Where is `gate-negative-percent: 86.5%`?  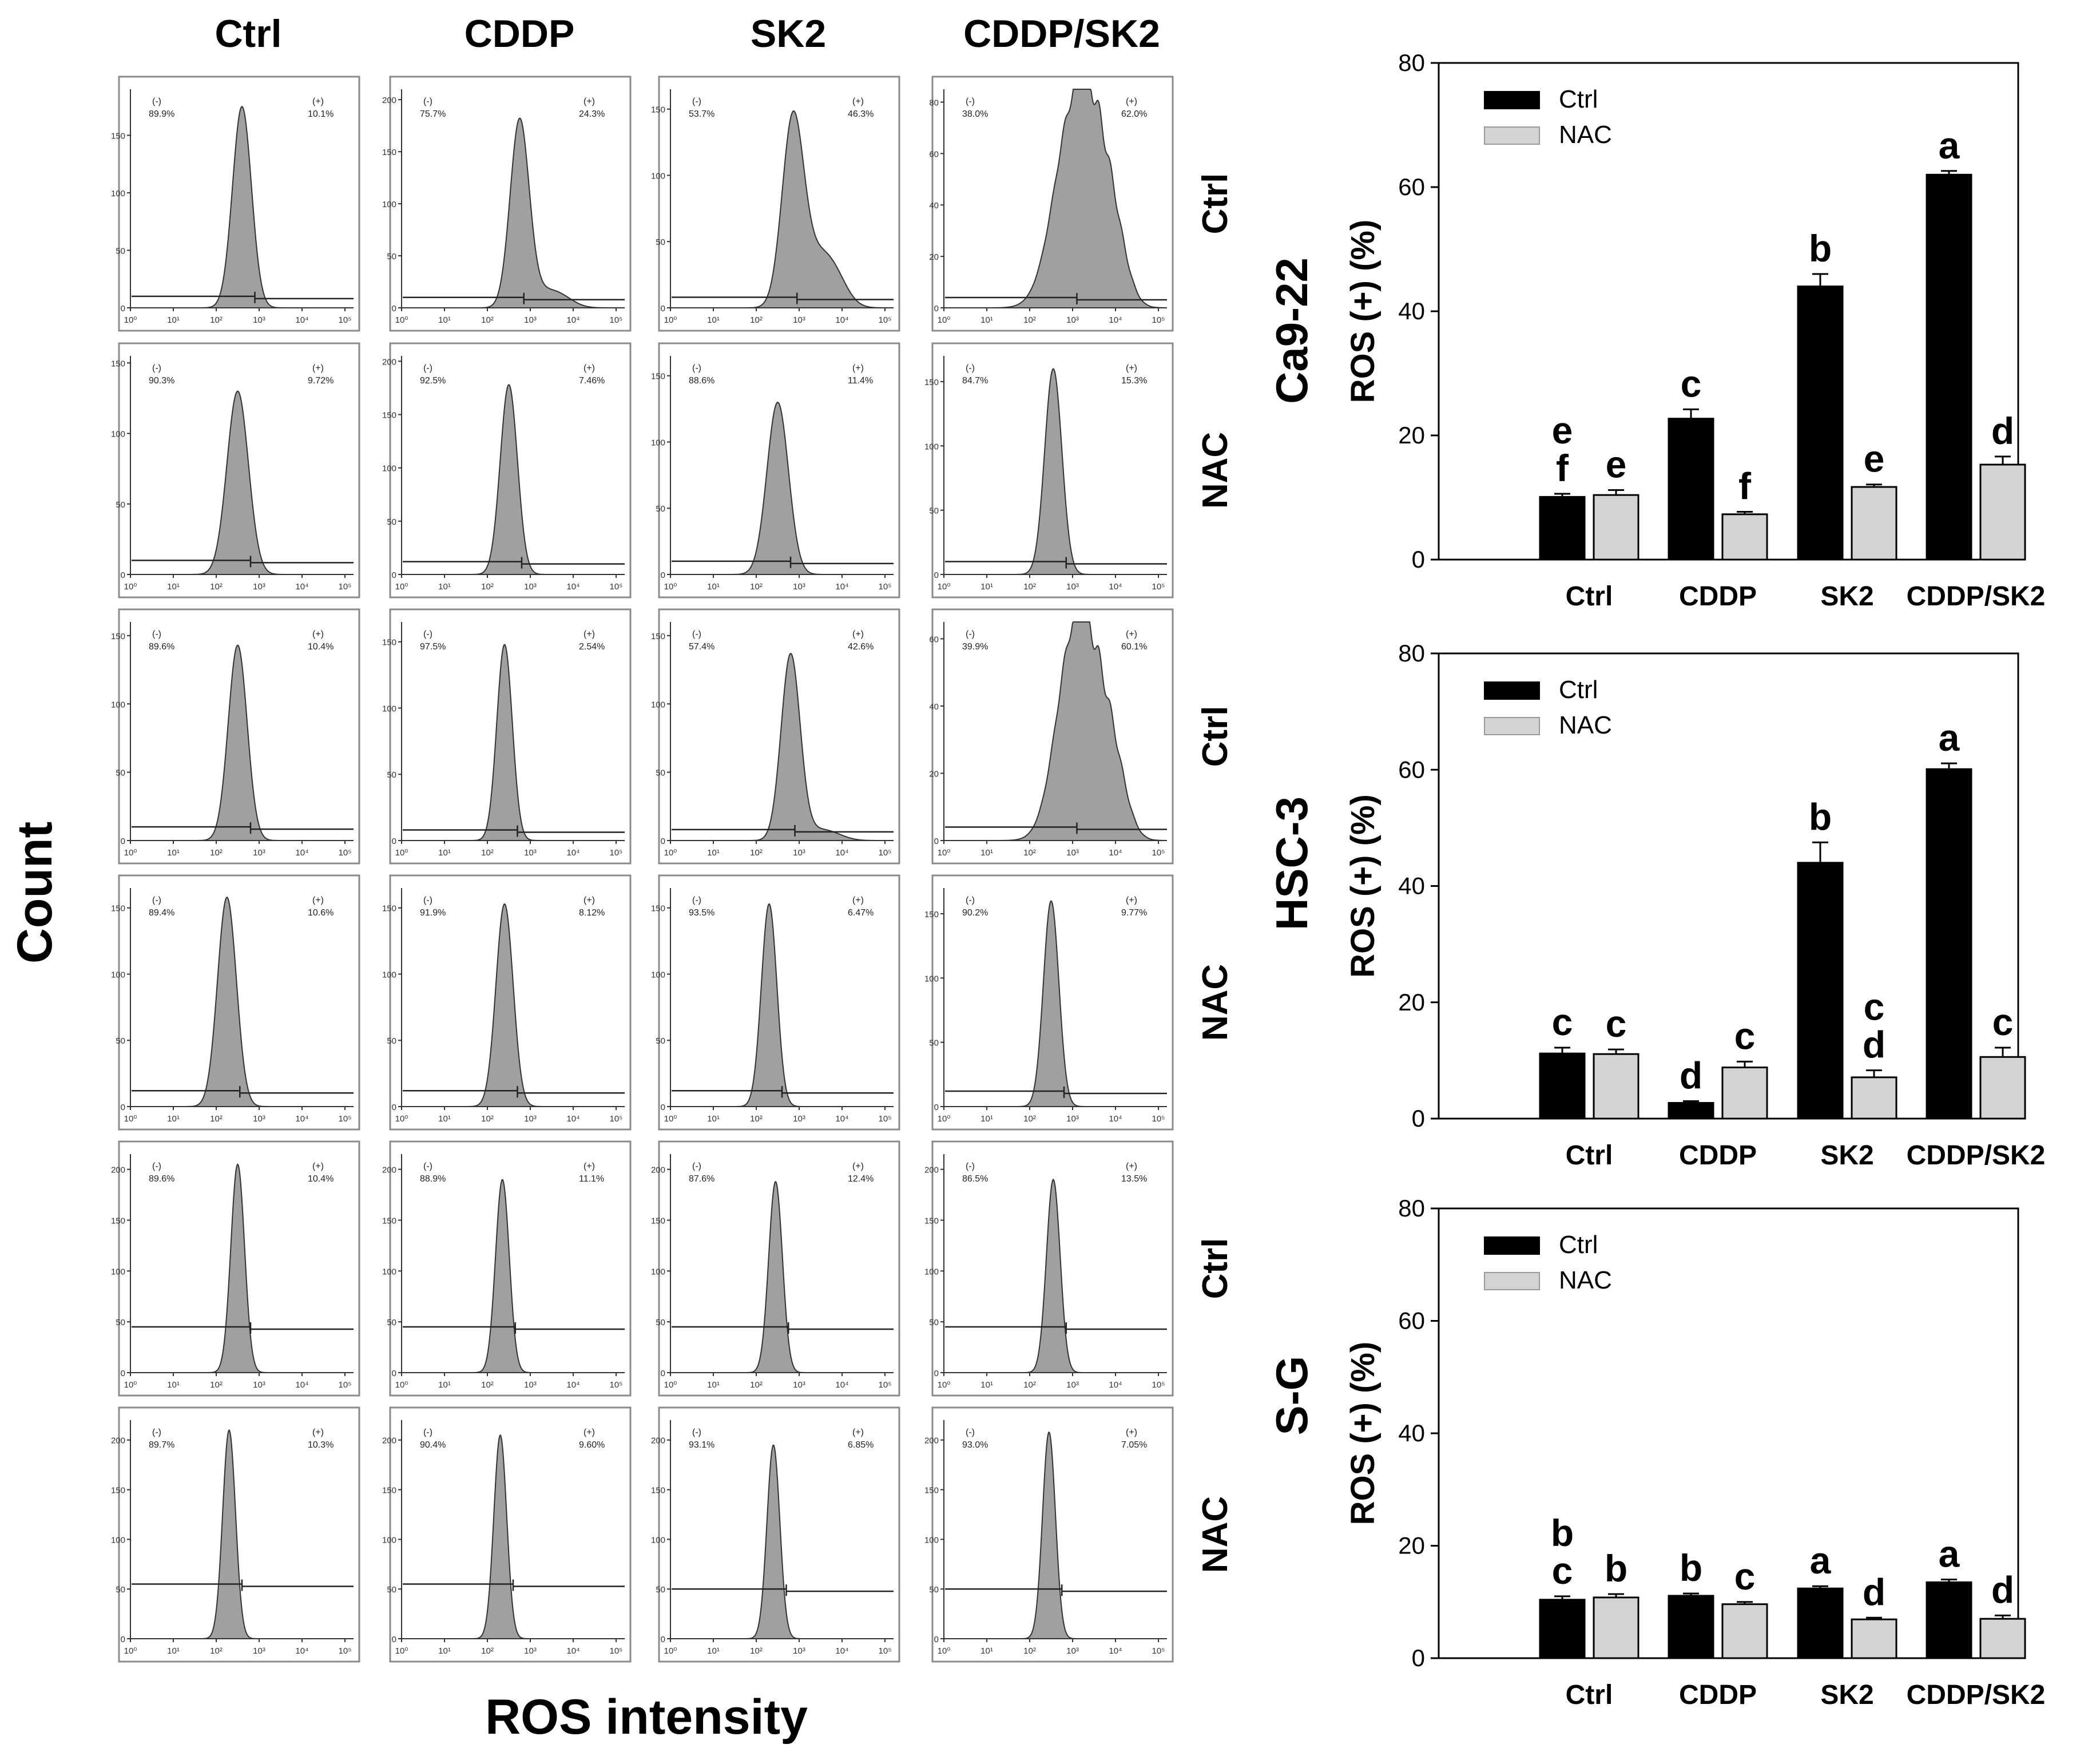 gate-negative-percent: 86.5% is located at coordinates (975, 1179).